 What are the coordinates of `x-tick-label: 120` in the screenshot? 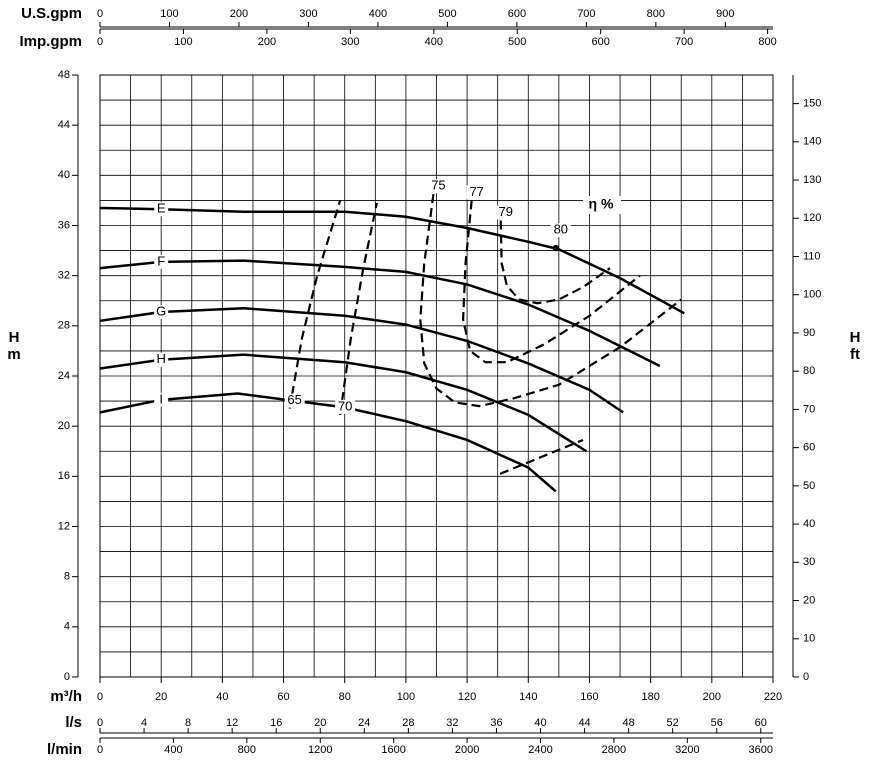 It's located at (467, 697).